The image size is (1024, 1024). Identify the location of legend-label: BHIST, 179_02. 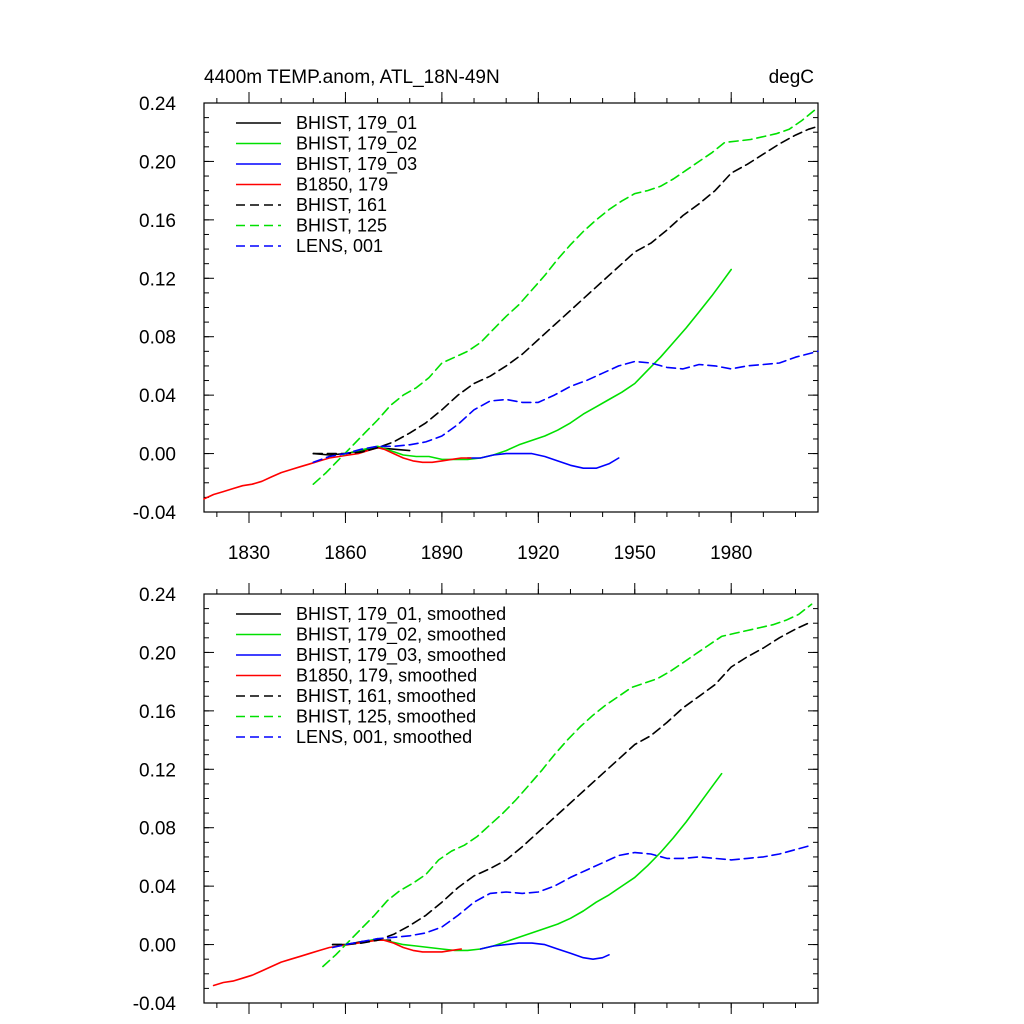
(356, 144).